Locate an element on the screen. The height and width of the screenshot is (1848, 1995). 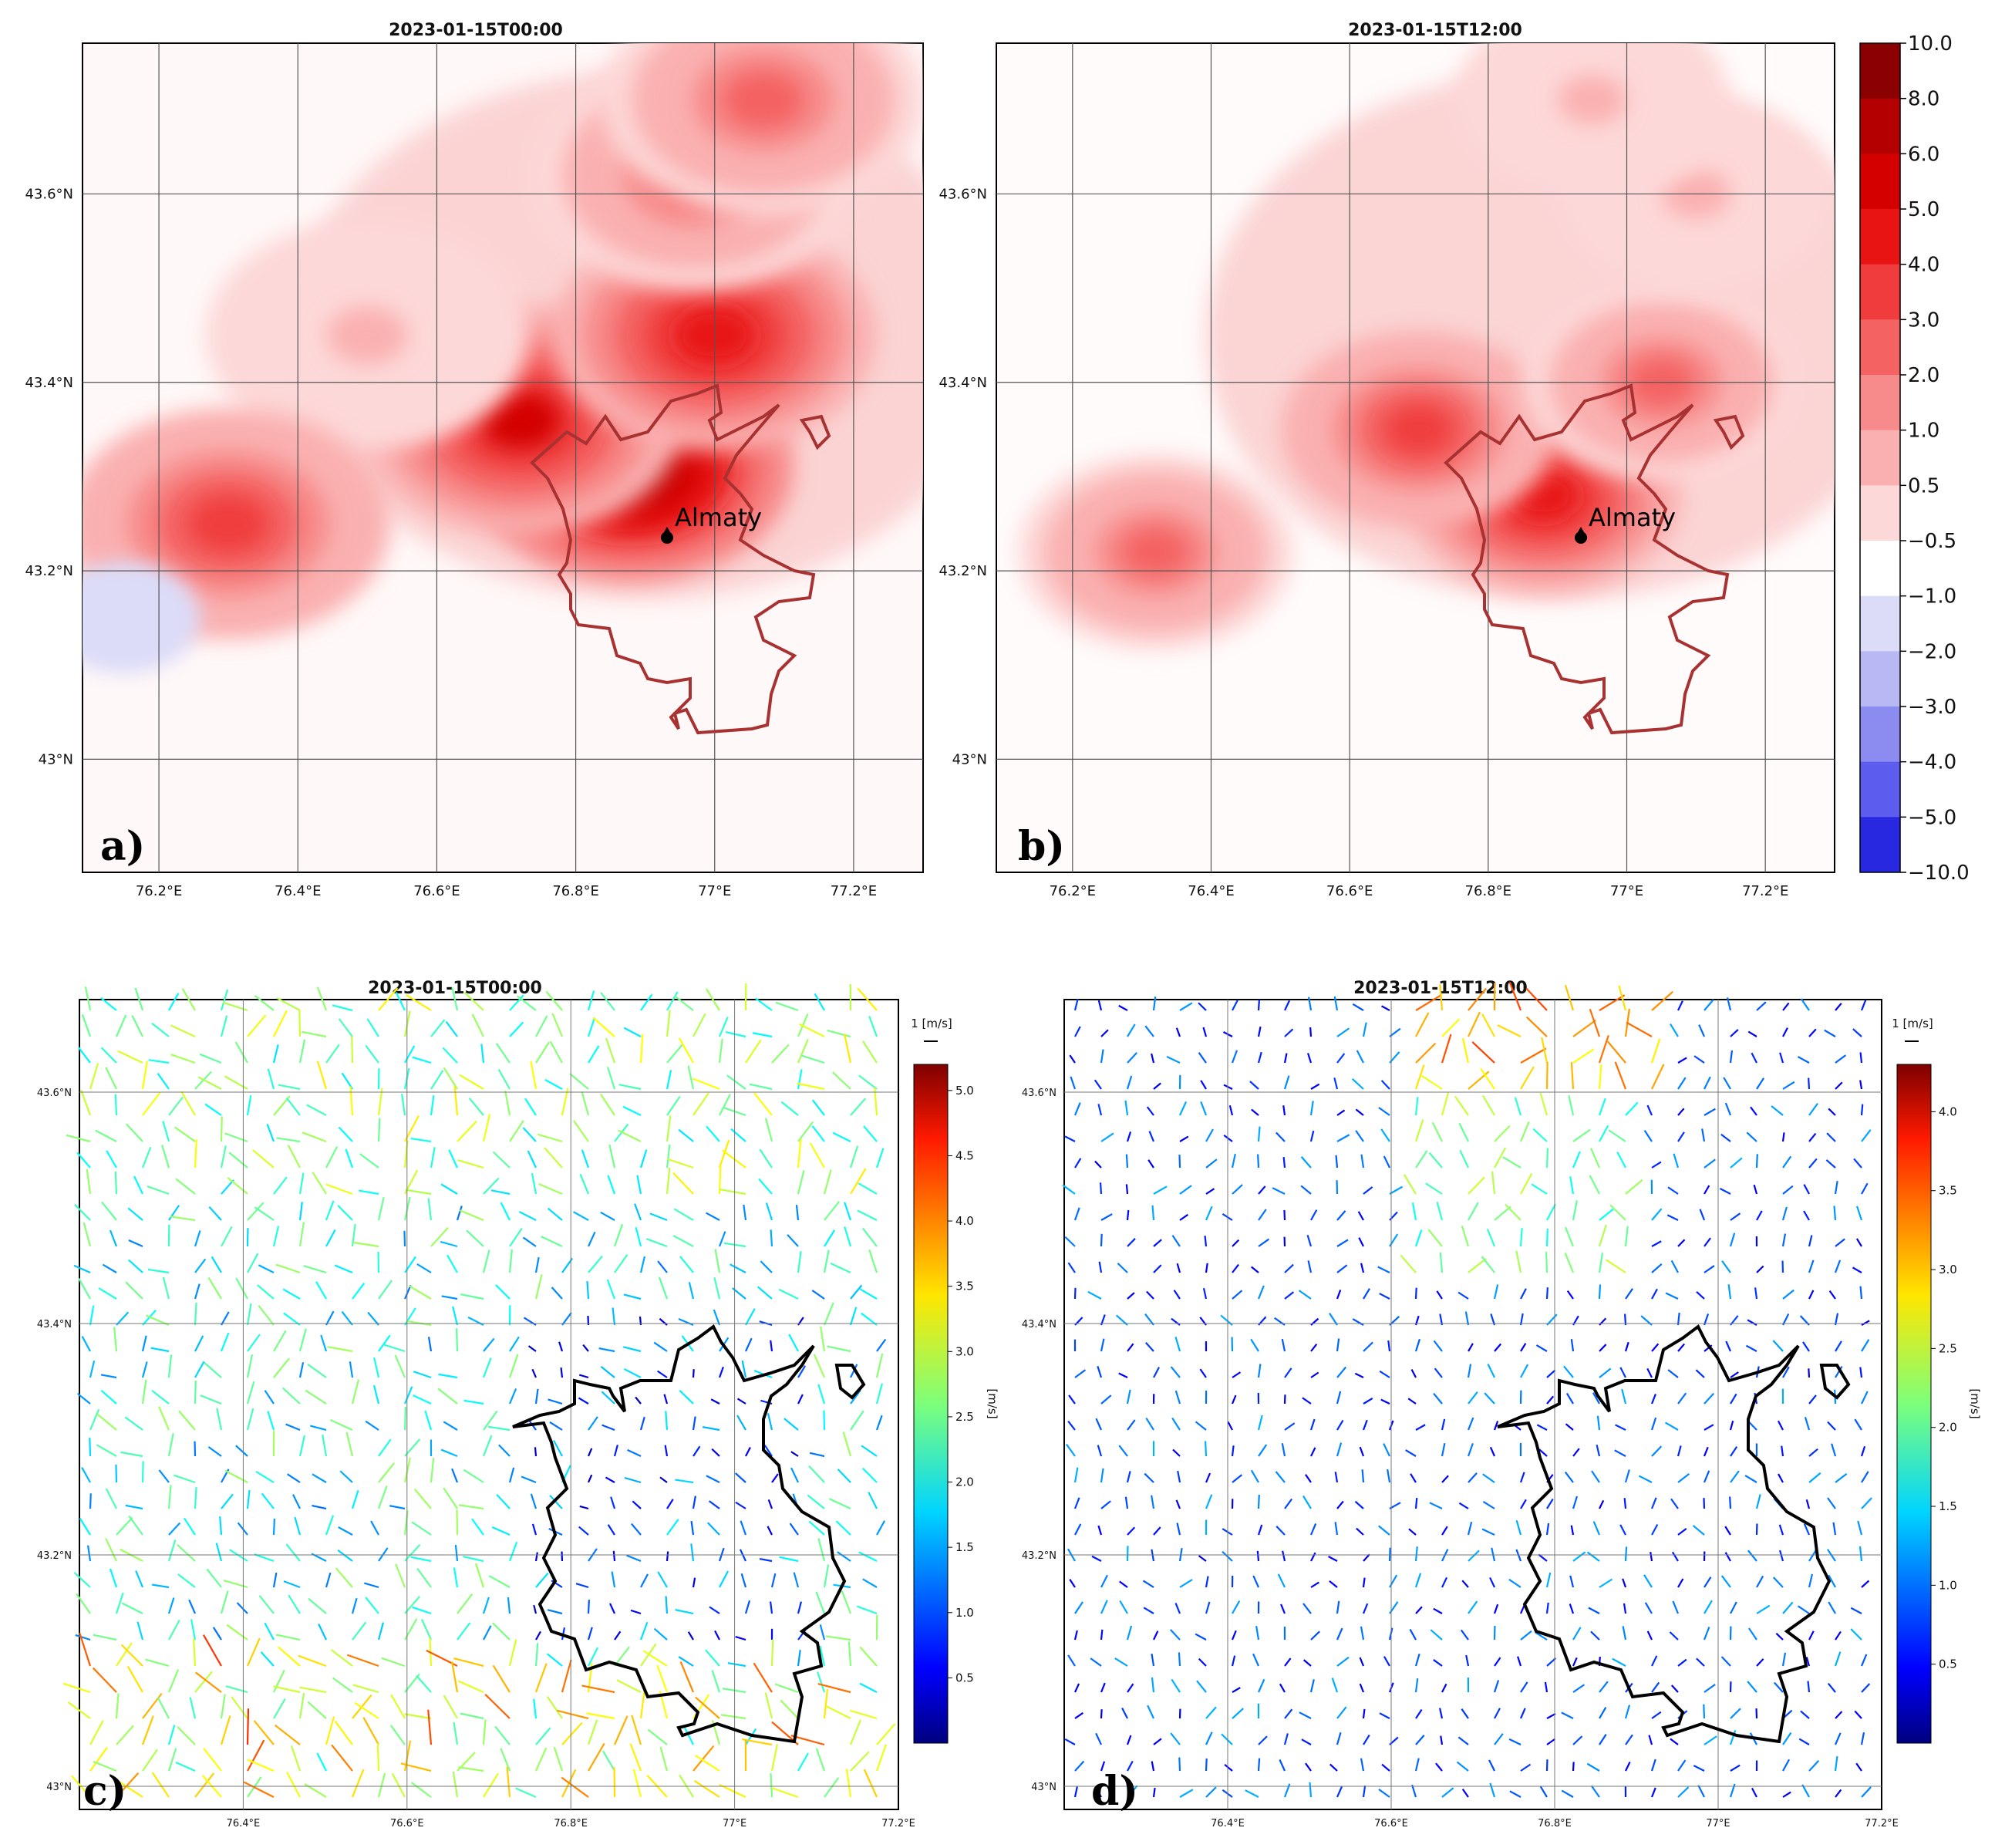
colorbar-tick-label: 1.0 is located at coordinates (1923, 431).